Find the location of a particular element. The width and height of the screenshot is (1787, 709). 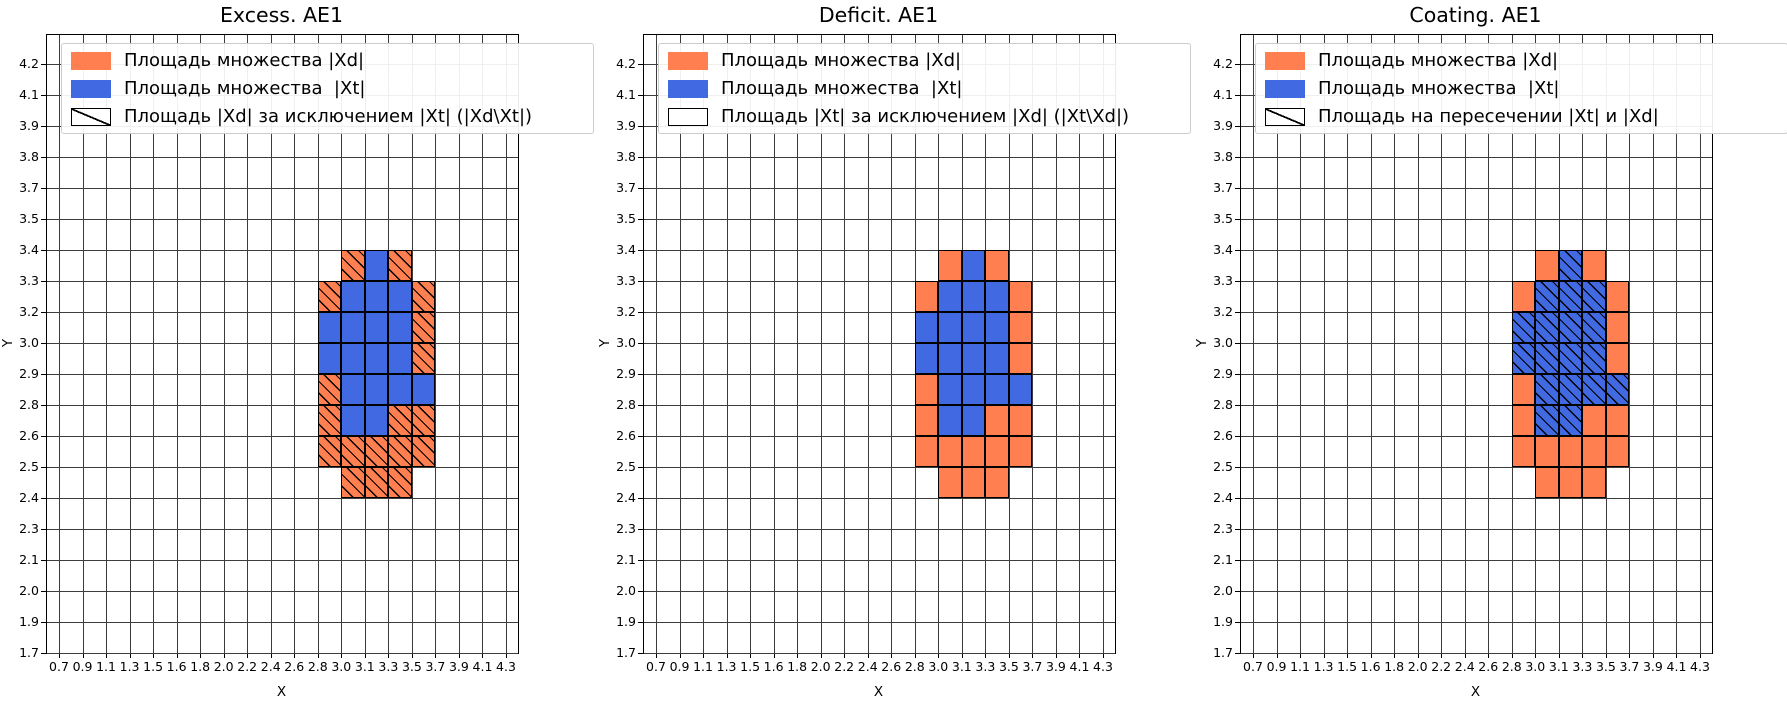

x-tick-label: 3.7 is located at coordinates (1629, 666).